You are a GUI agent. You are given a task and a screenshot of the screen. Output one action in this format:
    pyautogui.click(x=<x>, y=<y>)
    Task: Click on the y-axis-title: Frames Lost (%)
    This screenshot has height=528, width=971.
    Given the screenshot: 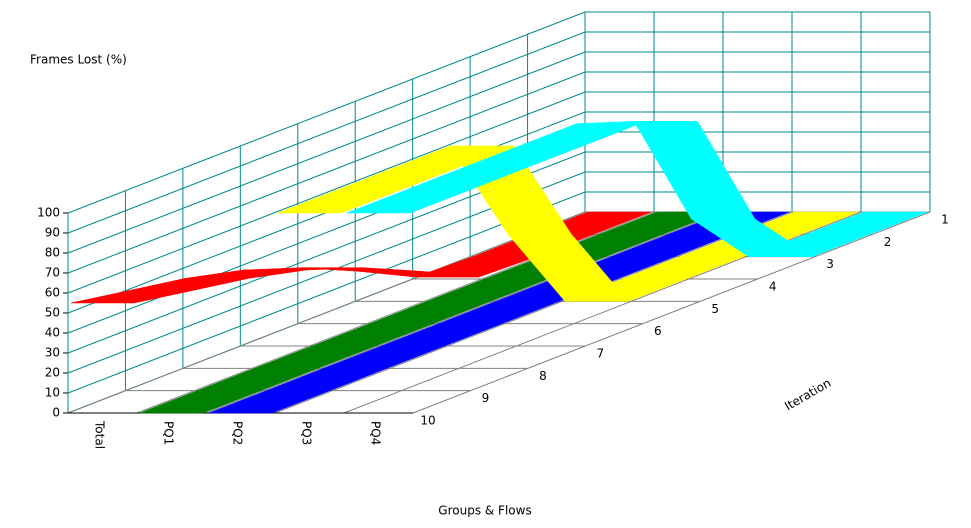 What is the action you would take?
    pyautogui.click(x=78, y=60)
    